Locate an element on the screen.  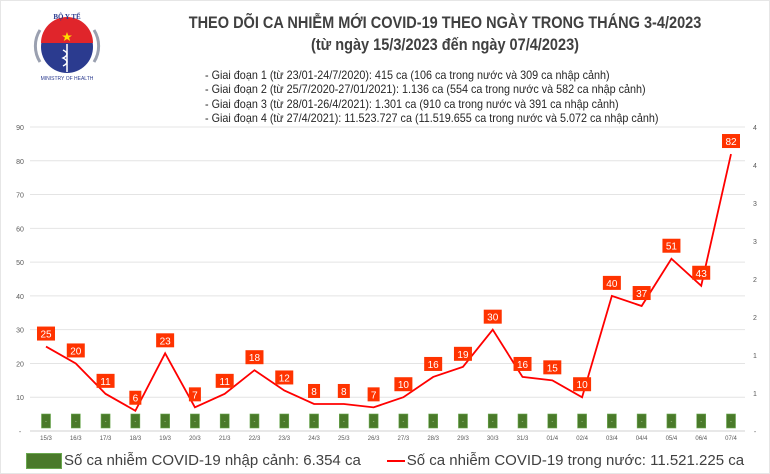
x-axis-tick: 21/3 is located at coordinates (225, 439).